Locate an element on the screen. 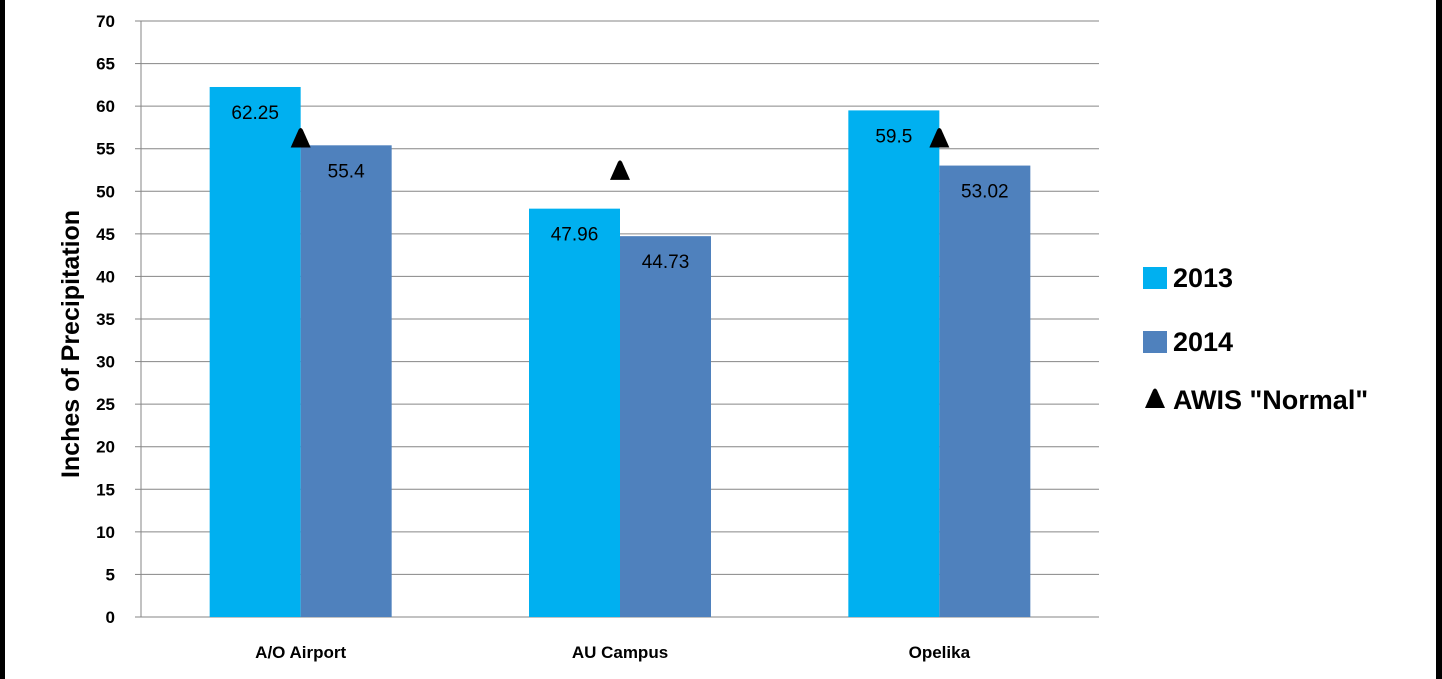 This screenshot has width=1442, height=679. y-tick-label: 35 is located at coordinates (105, 319).